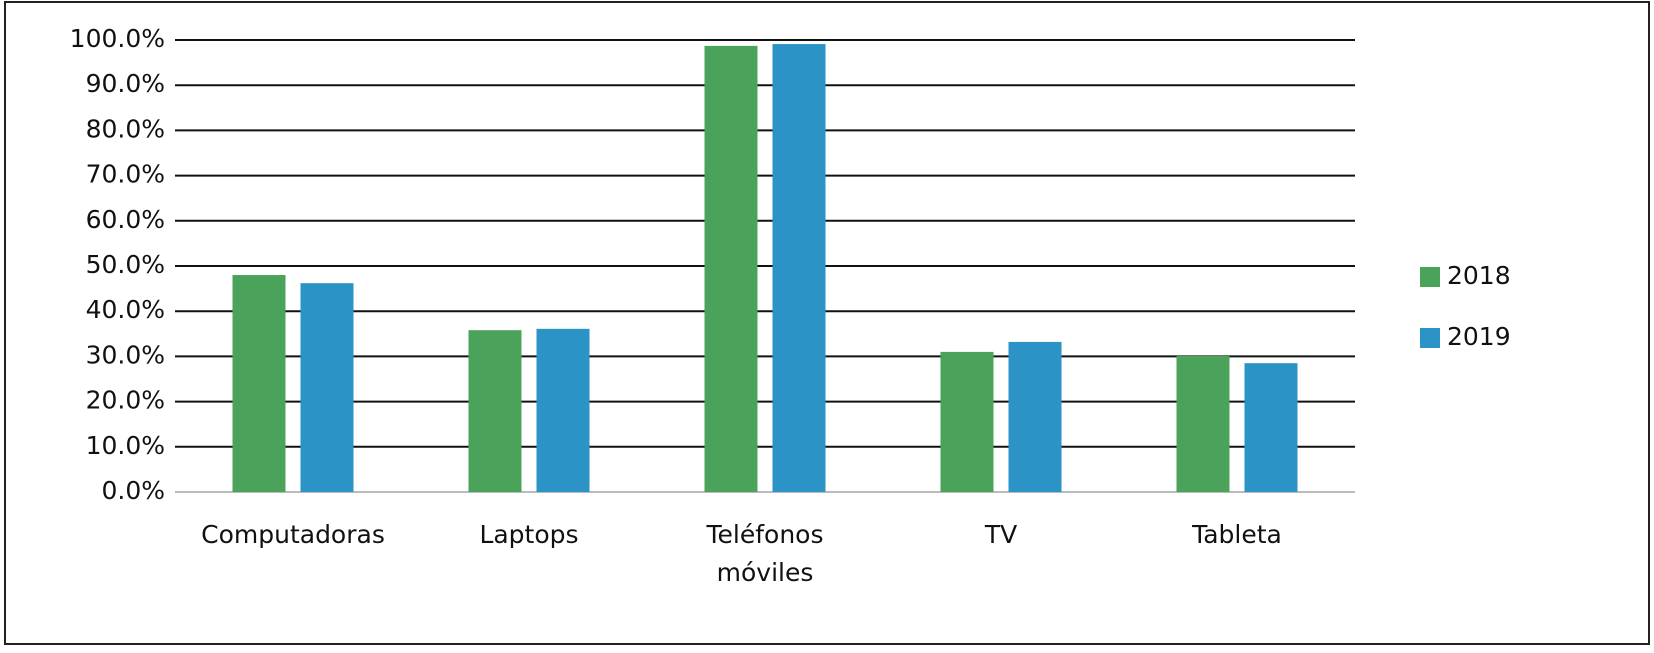 This screenshot has height=653, width=1654. What do you see at coordinates (125, 354) in the screenshot?
I see `y-tick-label: 30.0%` at bounding box center [125, 354].